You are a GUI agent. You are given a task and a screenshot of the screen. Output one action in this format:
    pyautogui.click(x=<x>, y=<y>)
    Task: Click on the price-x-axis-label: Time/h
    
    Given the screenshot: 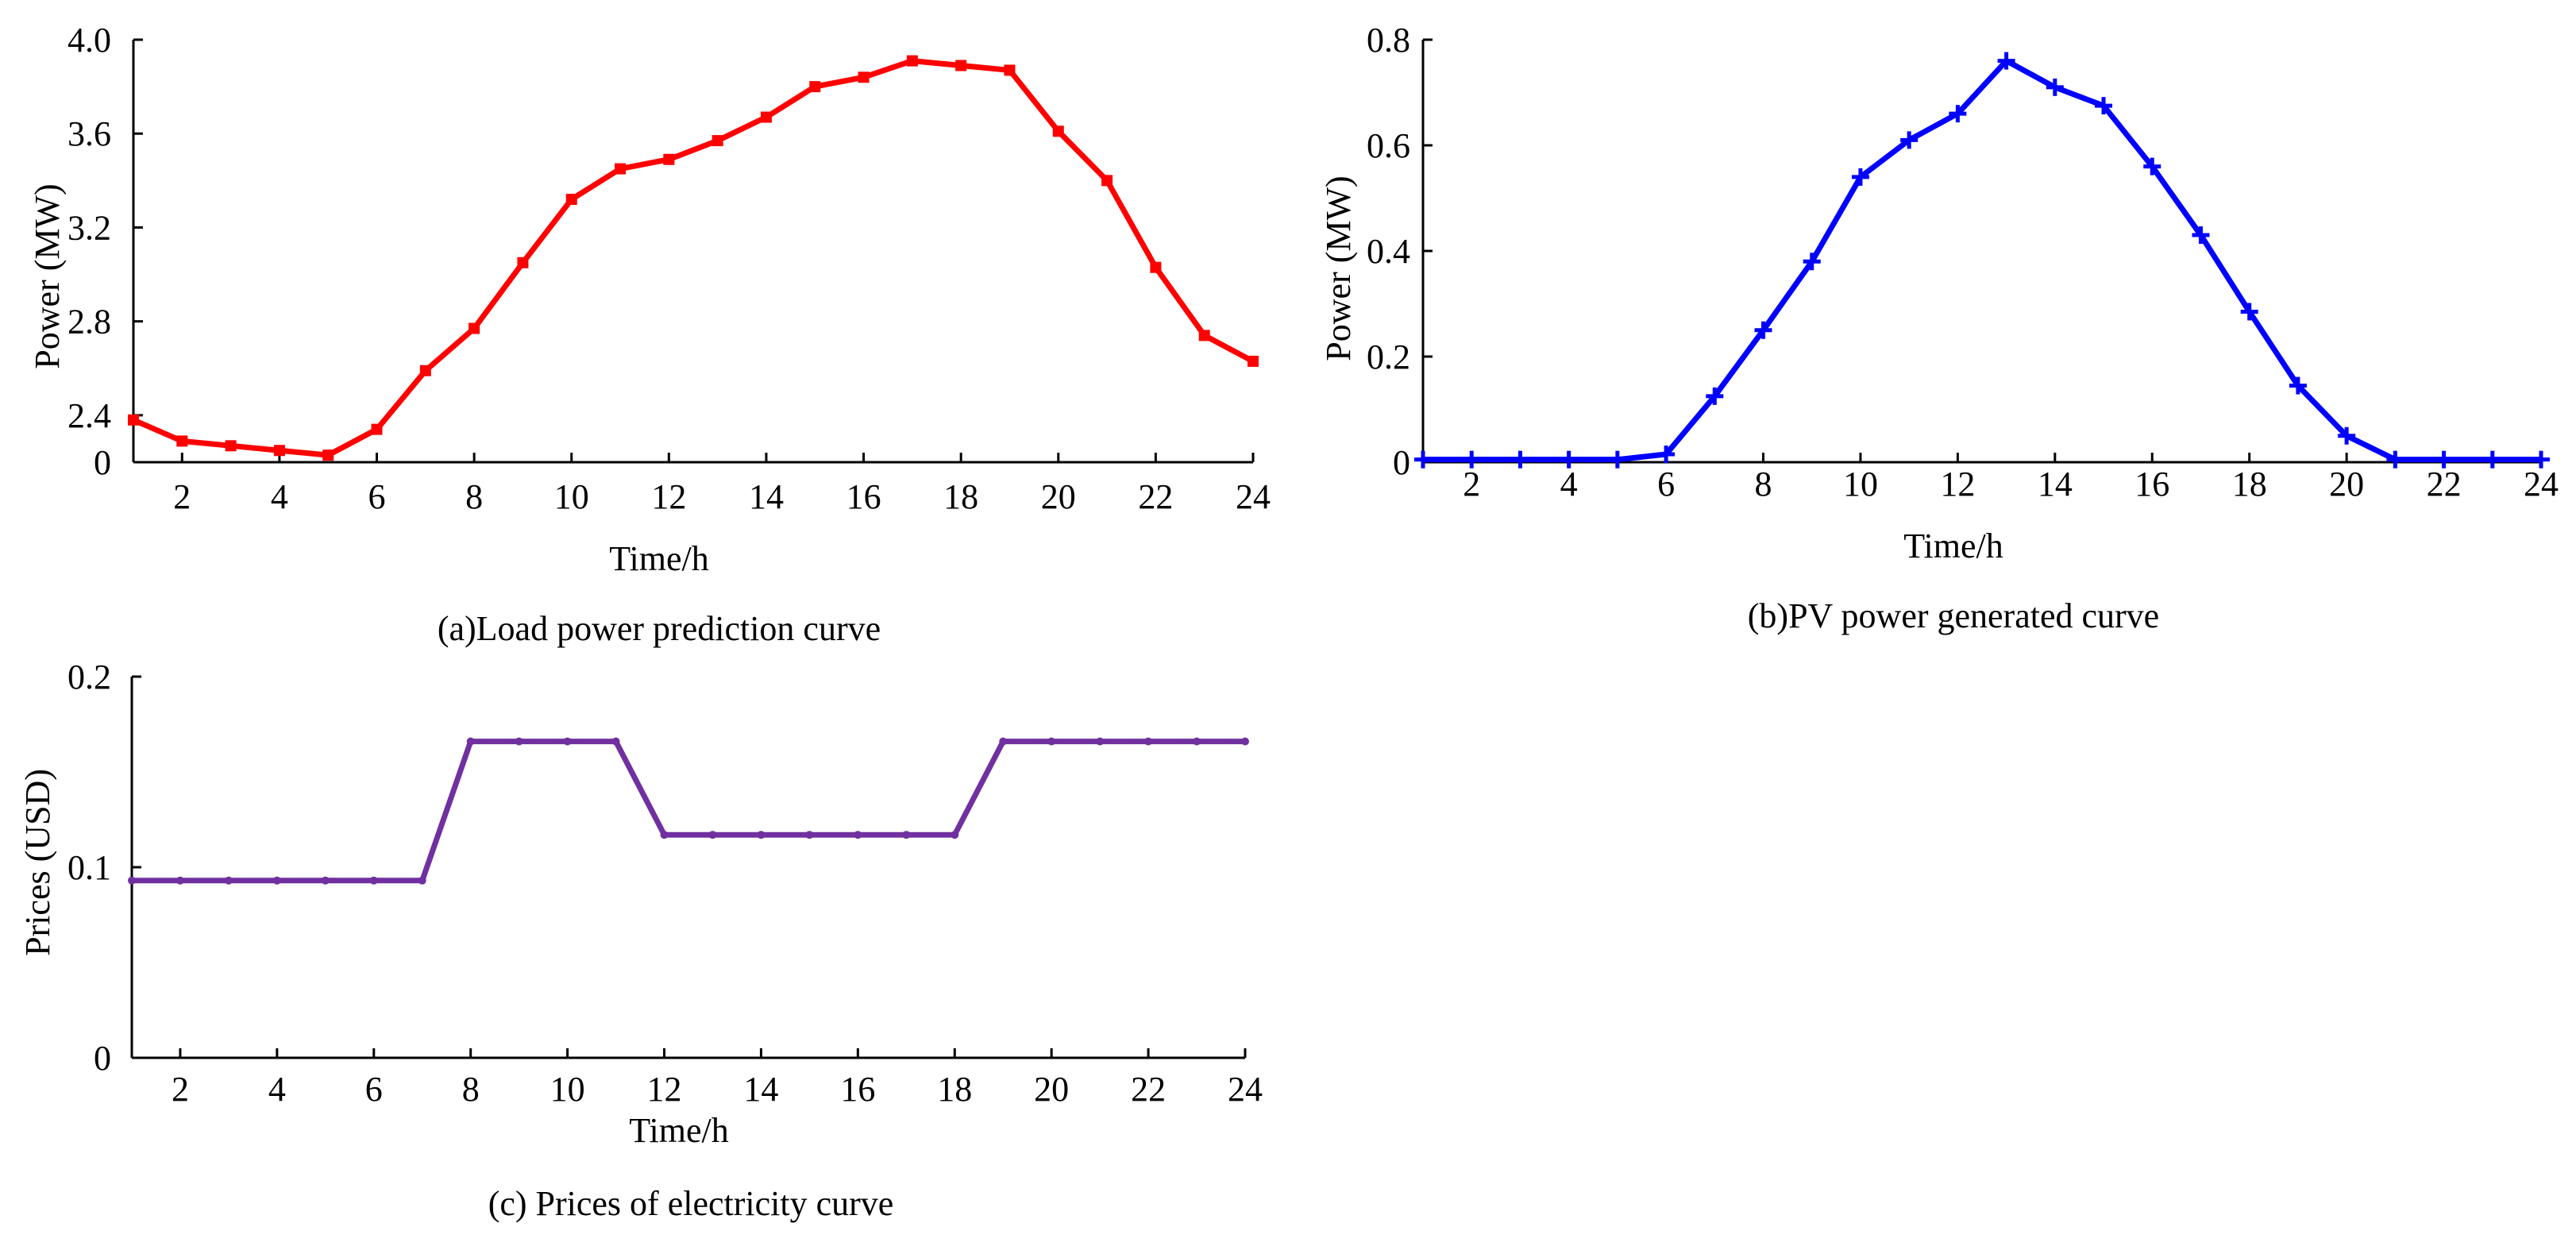 What is the action you would take?
    pyautogui.click(x=679, y=1130)
    